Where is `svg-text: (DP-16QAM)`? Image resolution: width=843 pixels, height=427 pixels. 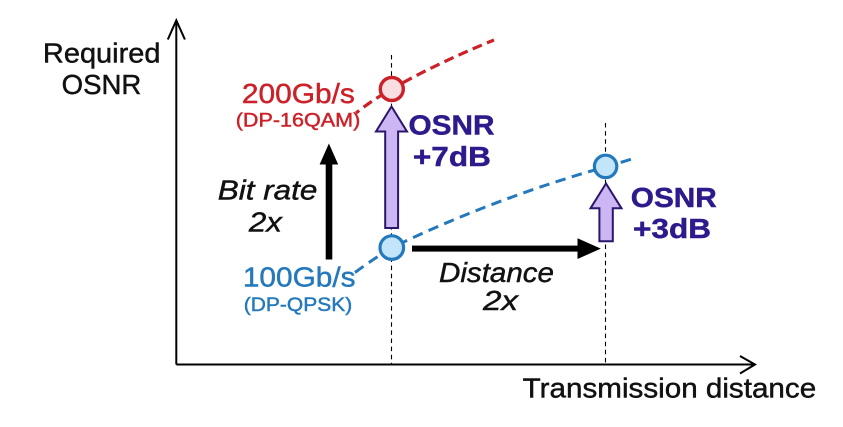
svg-text: (DP-16QAM) is located at coordinates (298, 121).